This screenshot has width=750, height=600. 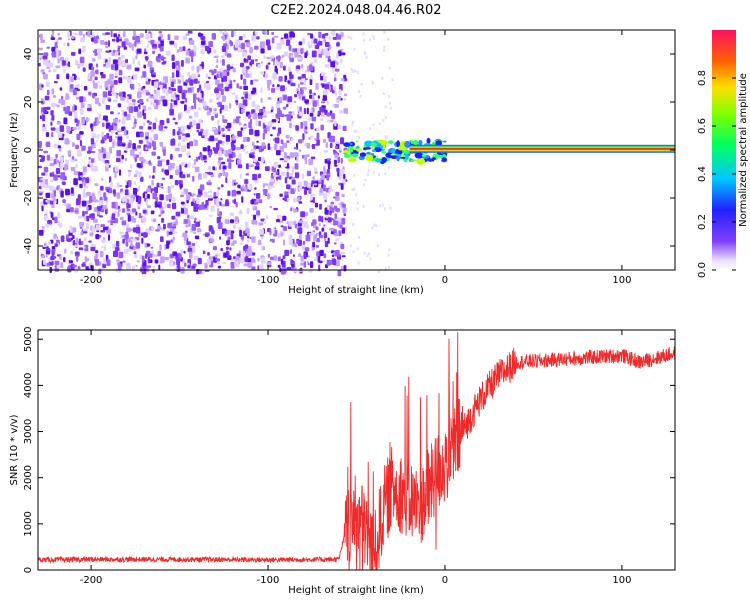 What do you see at coordinates (28, 385) in the screenshot?
I see `y-tick-label: 4000` at bounding box center [28, 385].